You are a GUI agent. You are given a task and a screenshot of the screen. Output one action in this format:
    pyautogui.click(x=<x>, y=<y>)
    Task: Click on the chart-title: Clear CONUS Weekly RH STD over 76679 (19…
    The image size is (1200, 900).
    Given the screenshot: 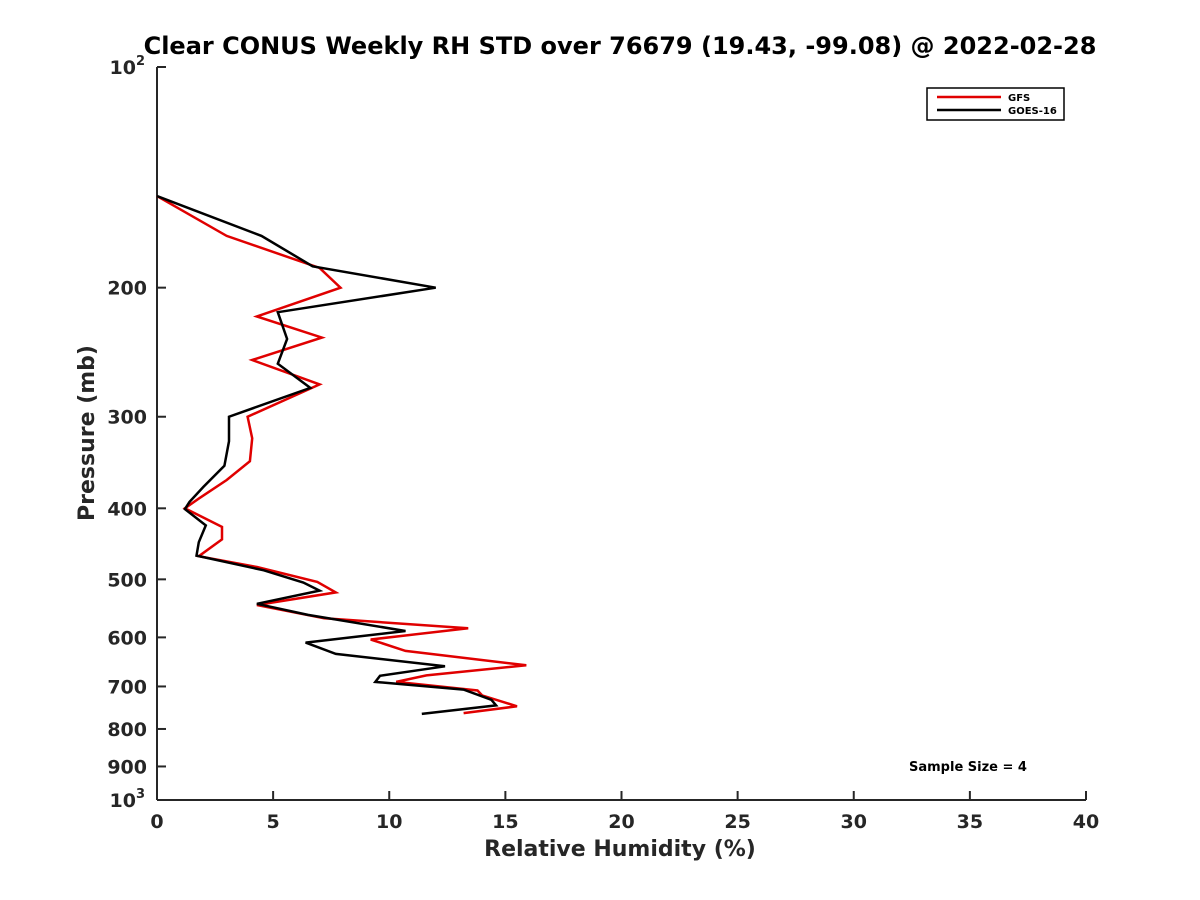 What is the action you would take?
    pyautogui.click(x=620, y=46)
    